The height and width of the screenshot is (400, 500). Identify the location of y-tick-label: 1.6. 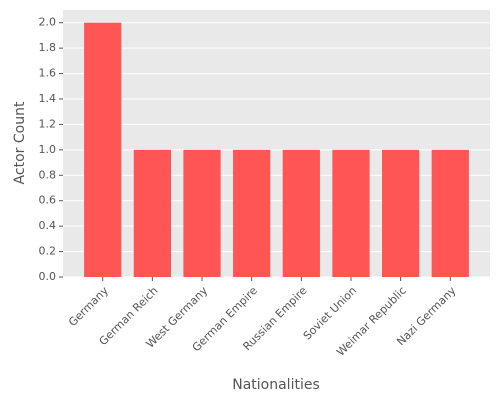
(48, 73).